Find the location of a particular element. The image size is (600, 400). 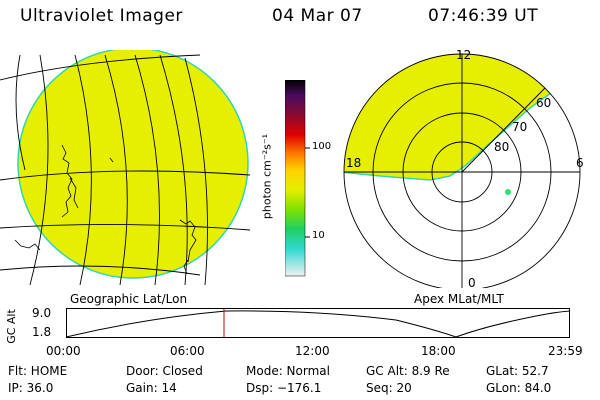

mlt-label-6: 6 is located at coordinates (580, 163).